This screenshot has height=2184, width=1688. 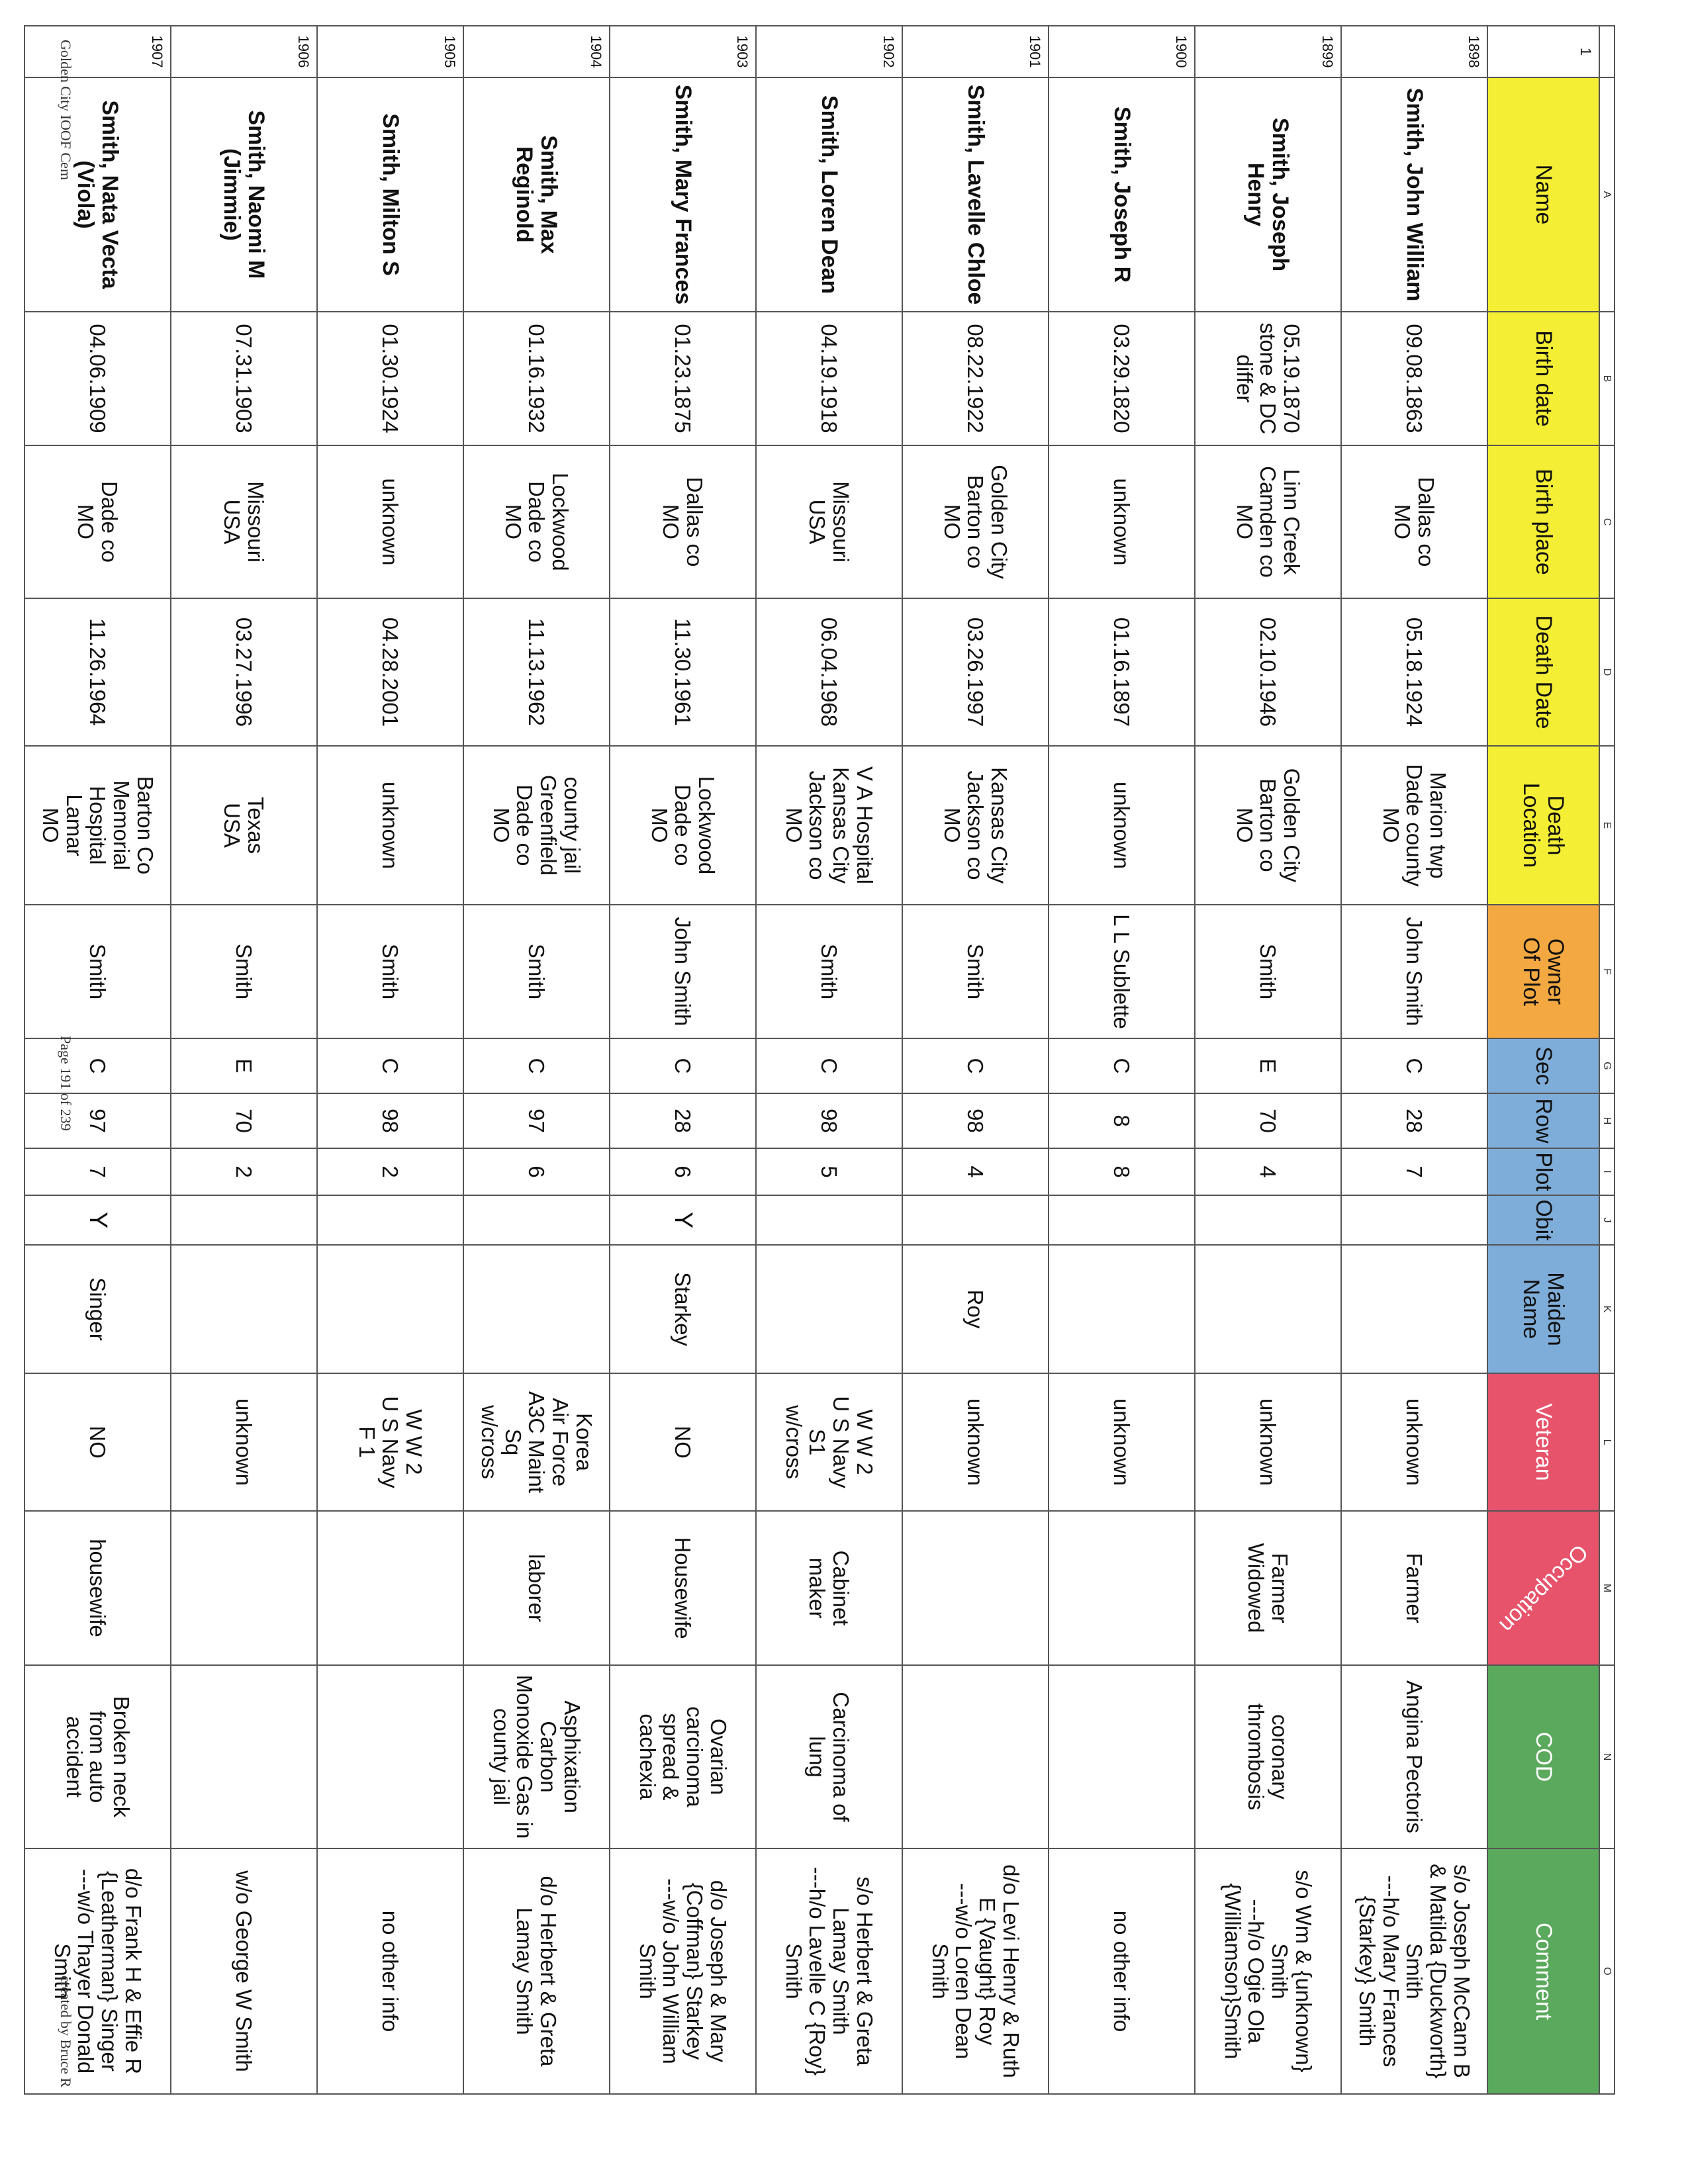 I want to click on row-number: 1900, so click(x=1122, y=51).